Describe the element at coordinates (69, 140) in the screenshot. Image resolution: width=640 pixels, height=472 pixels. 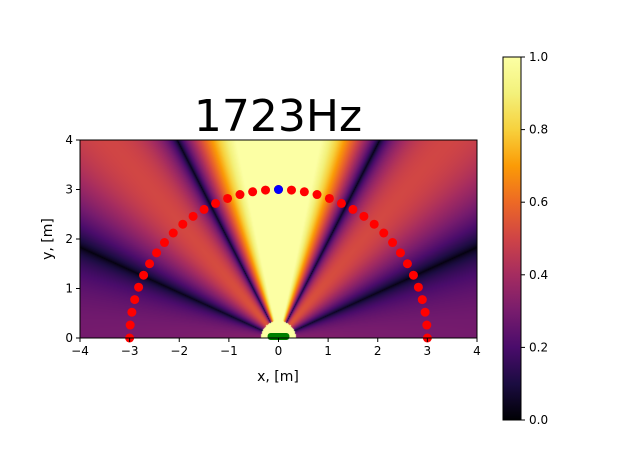
I see `y-tick-label: 4` at that location.